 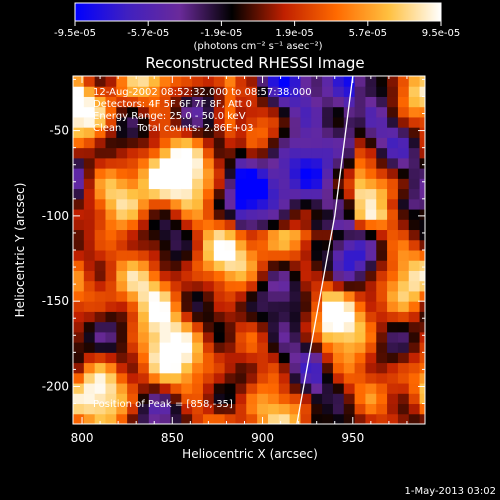 What do you see at coordinates (352, 438) in the screenshot?
I see `x-tick-label: 950` at bounding box center [352, 438].